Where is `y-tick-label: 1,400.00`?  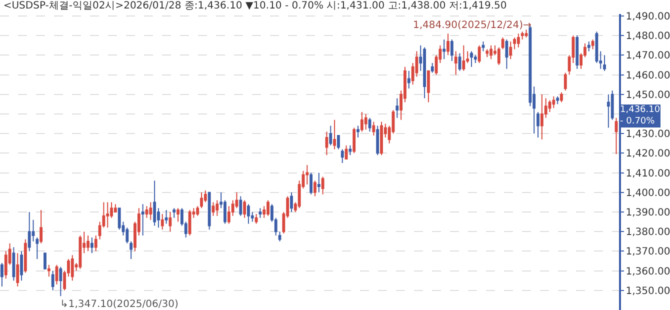 y-tick-label: 1,400.00 is located at coordinates (648, 193).